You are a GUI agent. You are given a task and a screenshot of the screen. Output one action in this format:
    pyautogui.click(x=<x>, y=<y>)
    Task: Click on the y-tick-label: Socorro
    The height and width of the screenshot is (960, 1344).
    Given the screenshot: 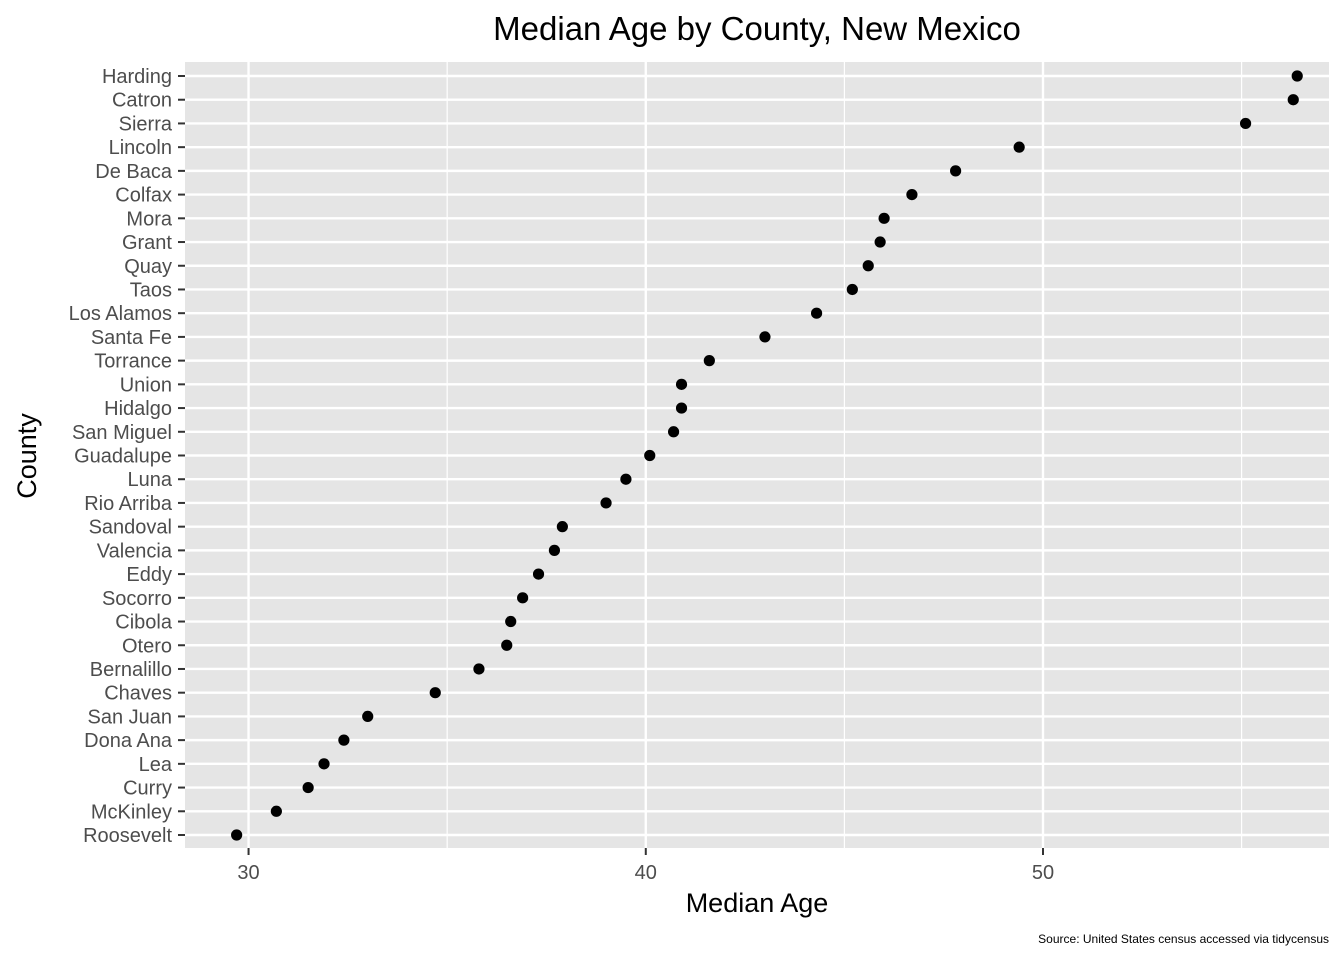 What is the action you would take?
    pyautogui.click(x=137, y=599)
    